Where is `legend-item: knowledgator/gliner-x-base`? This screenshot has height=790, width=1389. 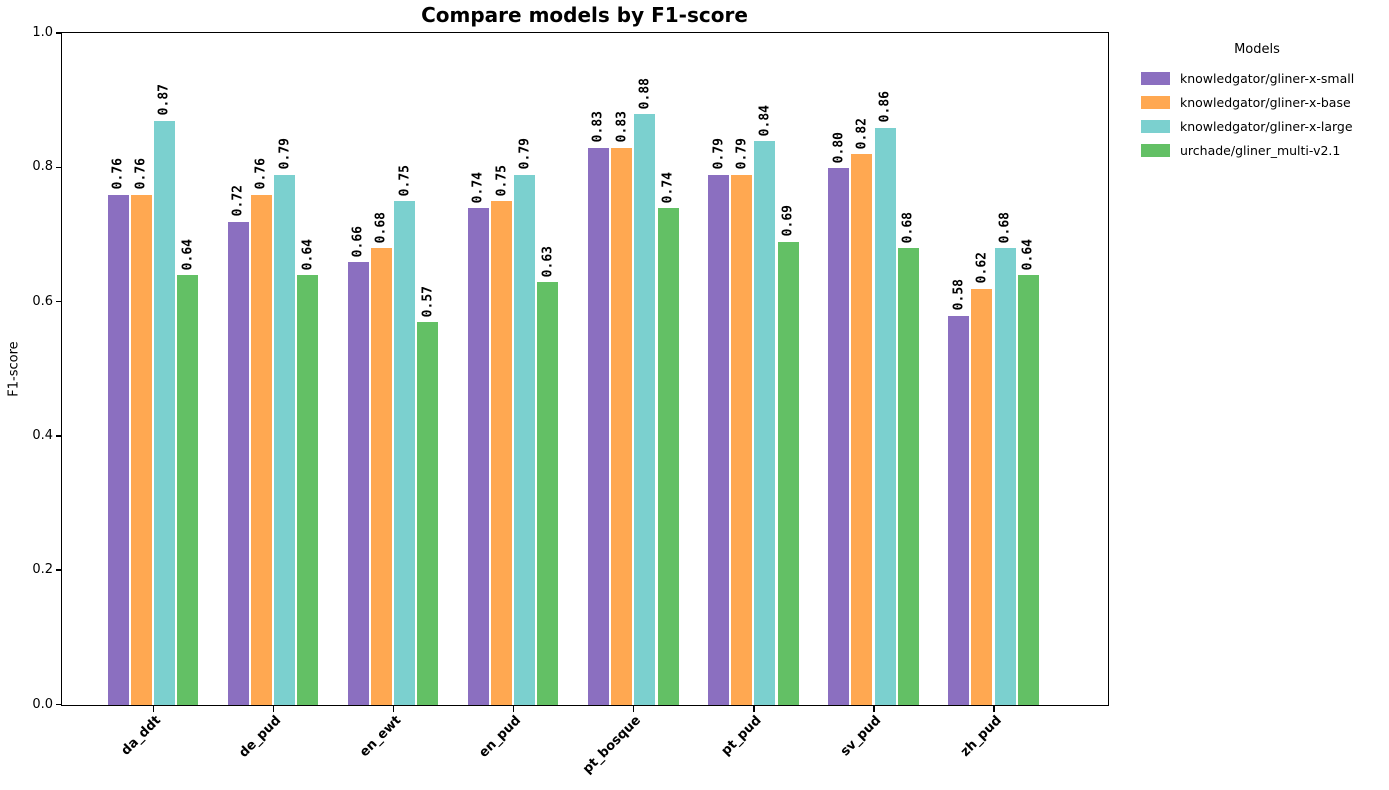
legend-item: knowledgator/gliner-x-base is located at coordinates (1257, 102).